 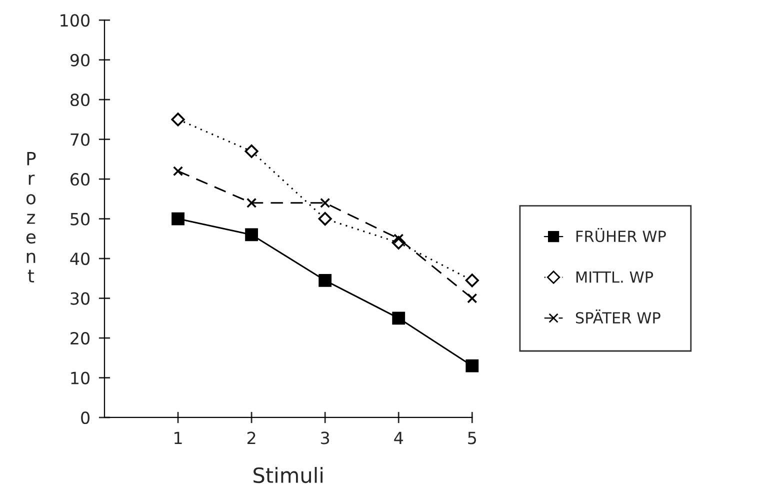 What do you see at coordinates (80, 259) in the screenshot?
I see `y-tick-label: 40` at bounding box center [80, 259].